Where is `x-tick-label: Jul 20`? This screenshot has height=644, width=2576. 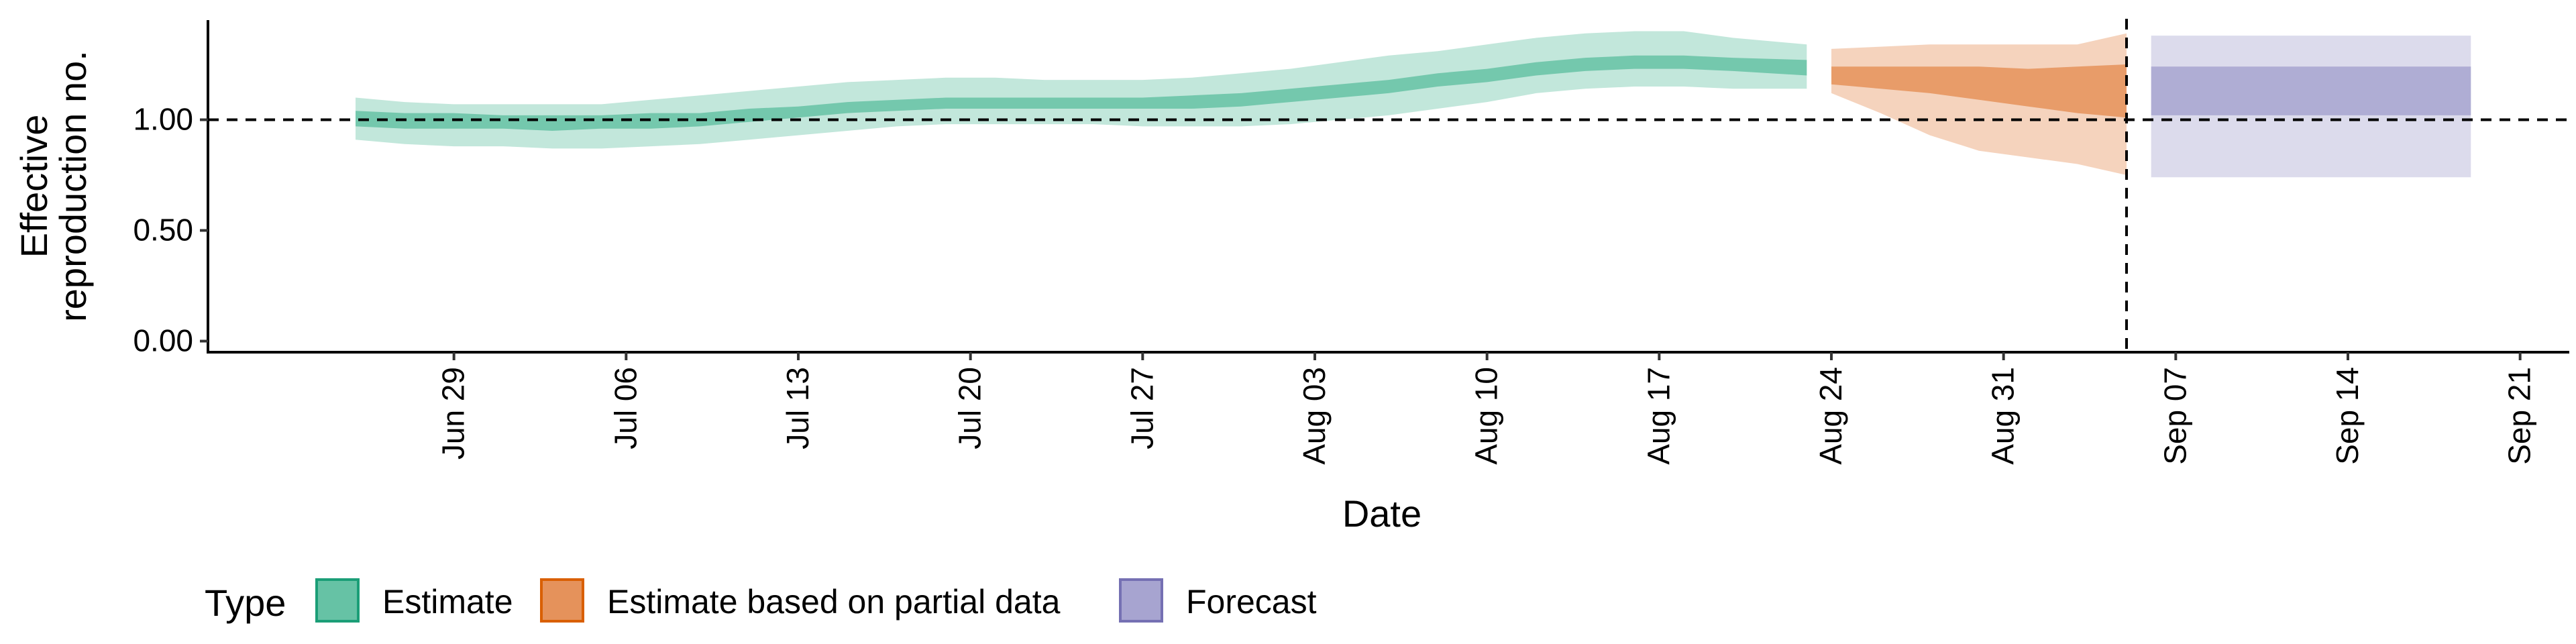
x-tick-label: Jul 20 is located at coordinates (970, 408).